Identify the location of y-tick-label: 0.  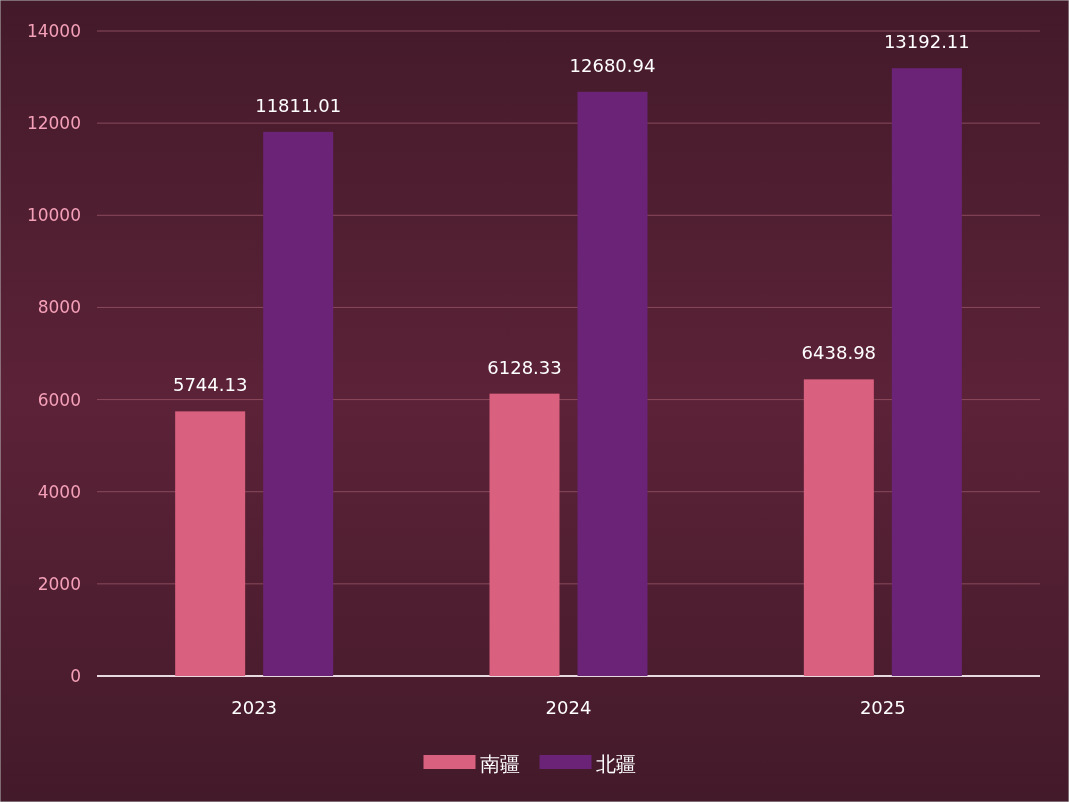
(75, 676).